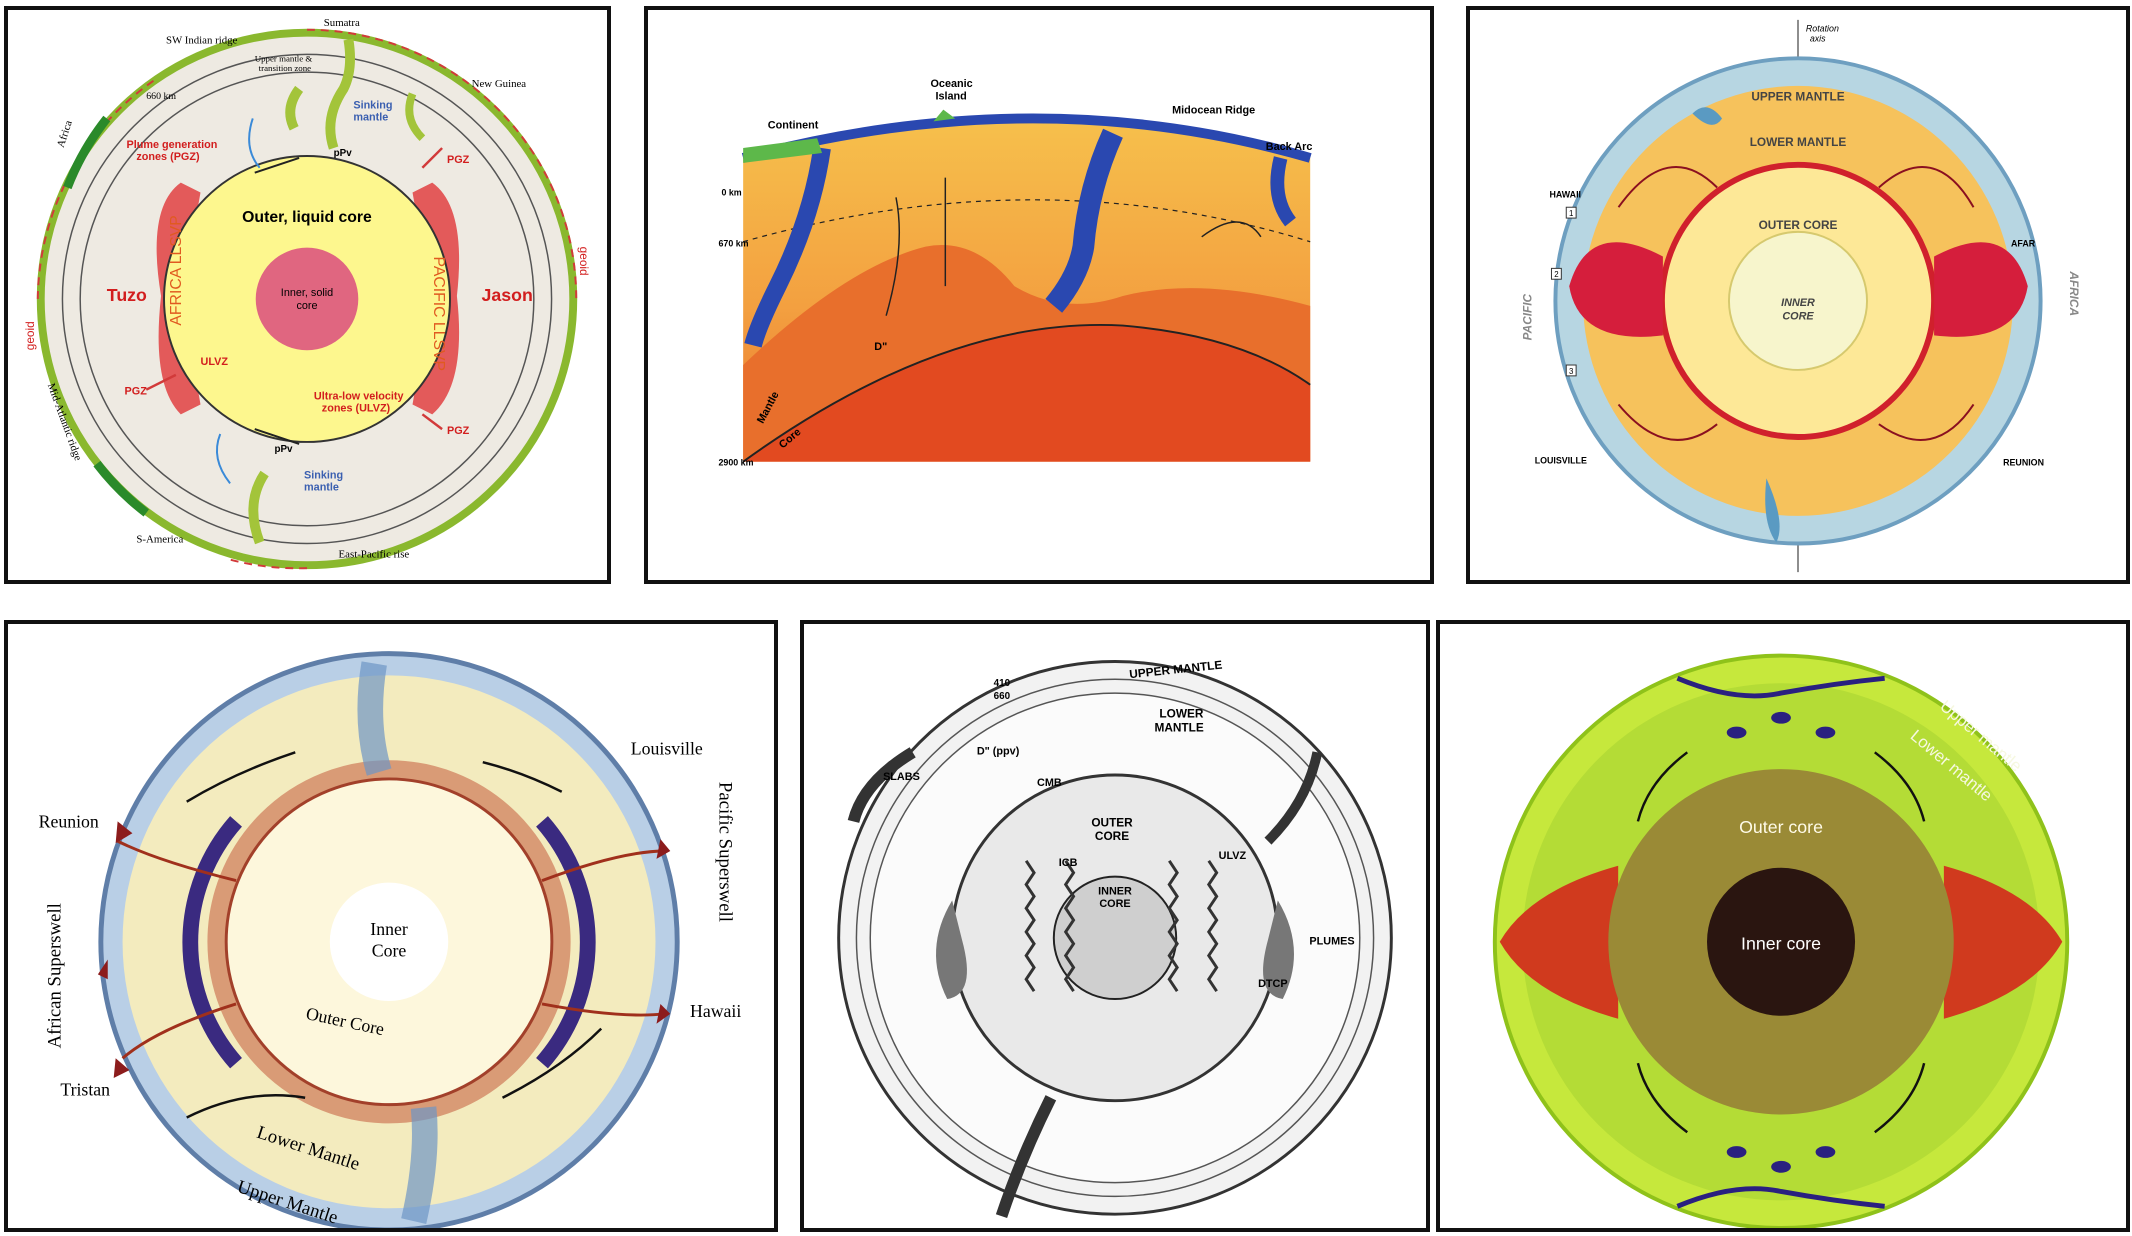  I want to click on reunion-label: REUNION, so click(2023, 463).